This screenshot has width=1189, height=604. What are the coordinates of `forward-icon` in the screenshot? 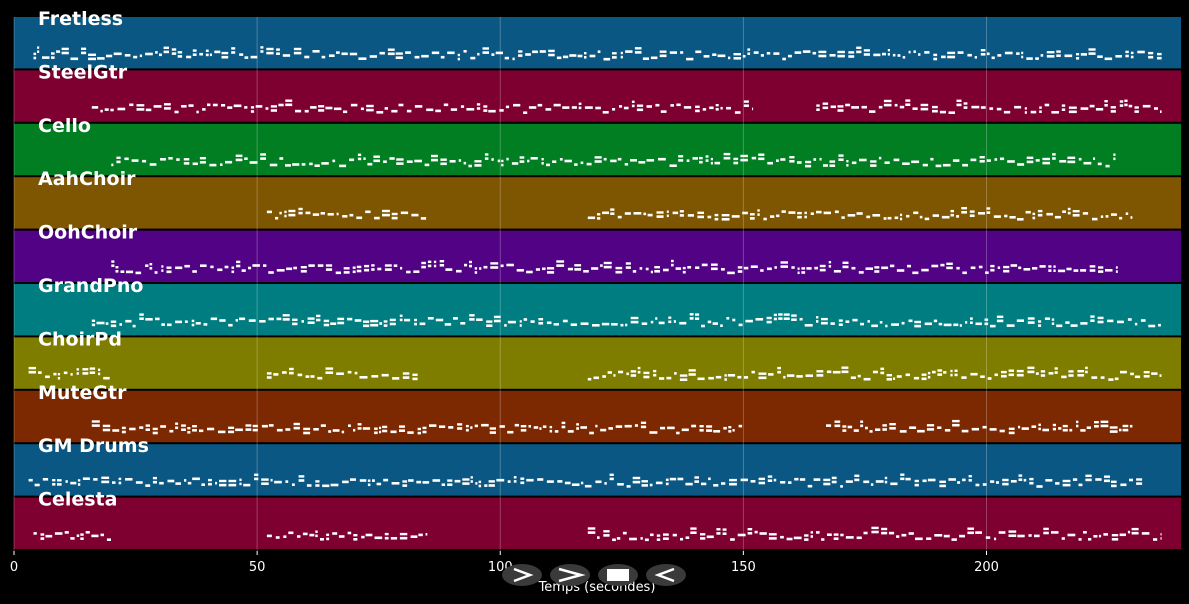 It's located at (572, 575).